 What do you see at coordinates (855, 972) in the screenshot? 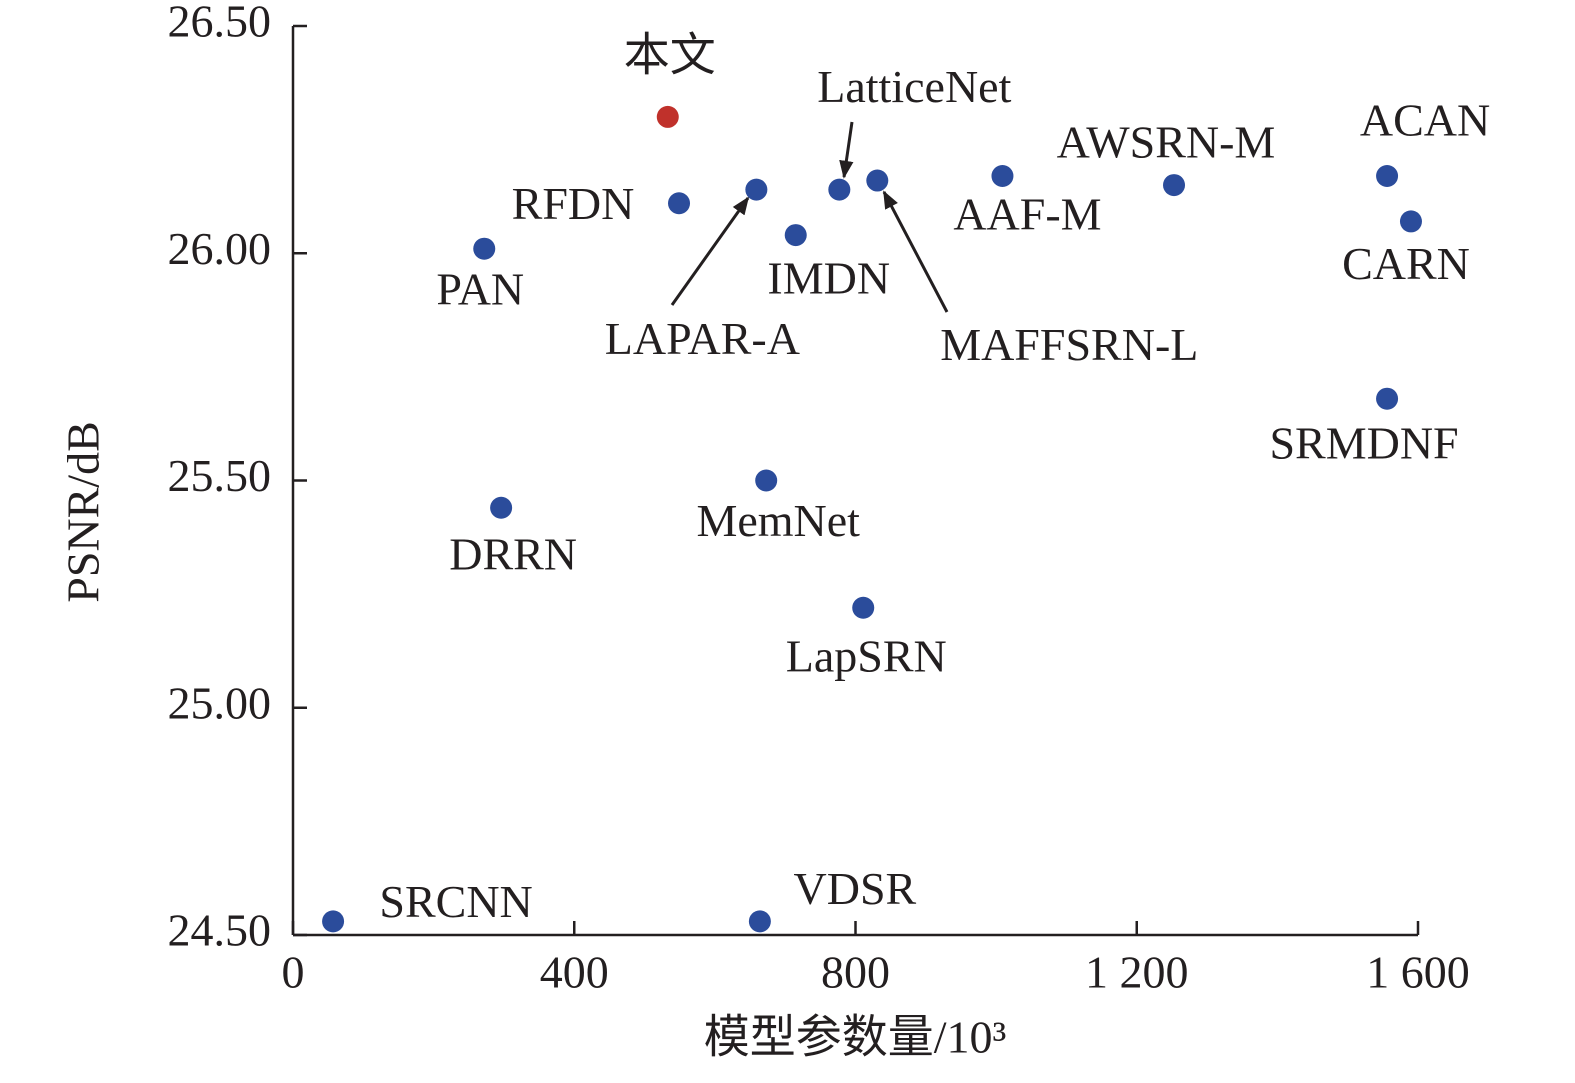
I see `x-tick-label: 800` at bounding box center [855, 972].